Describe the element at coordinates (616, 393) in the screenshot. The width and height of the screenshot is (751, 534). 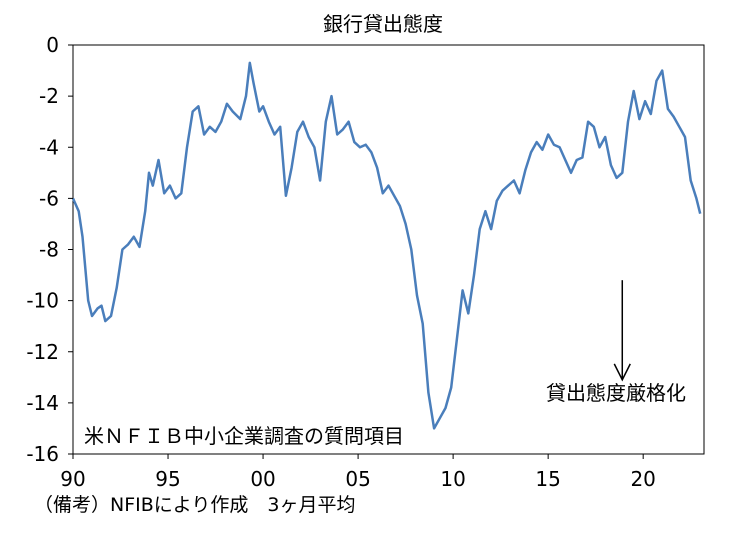
I see `tightening-label: 貸出態度厳格化` at that location.